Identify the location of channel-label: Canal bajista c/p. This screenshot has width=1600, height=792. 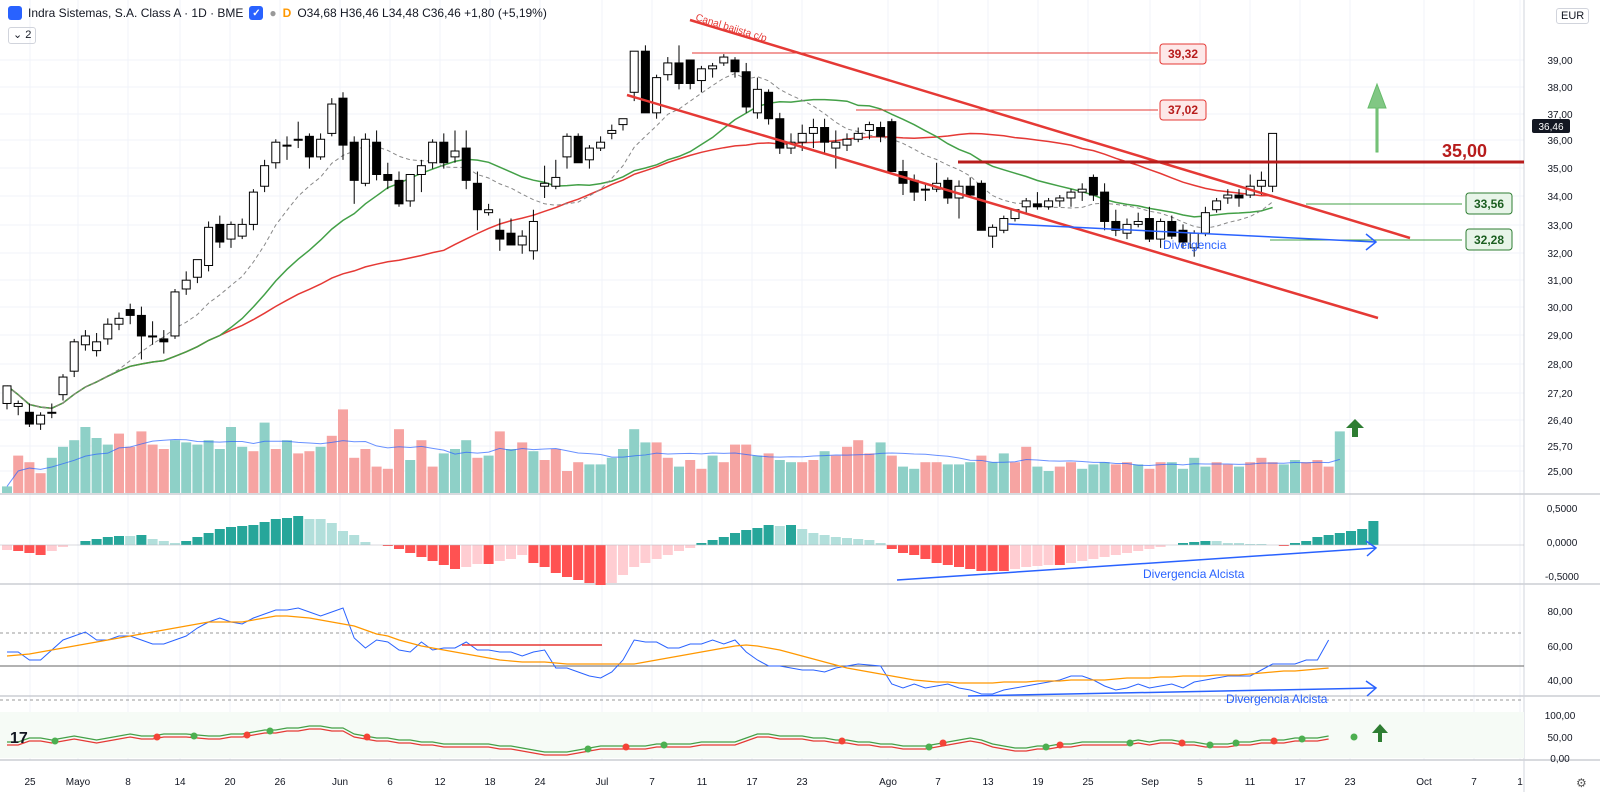
(731, 28).